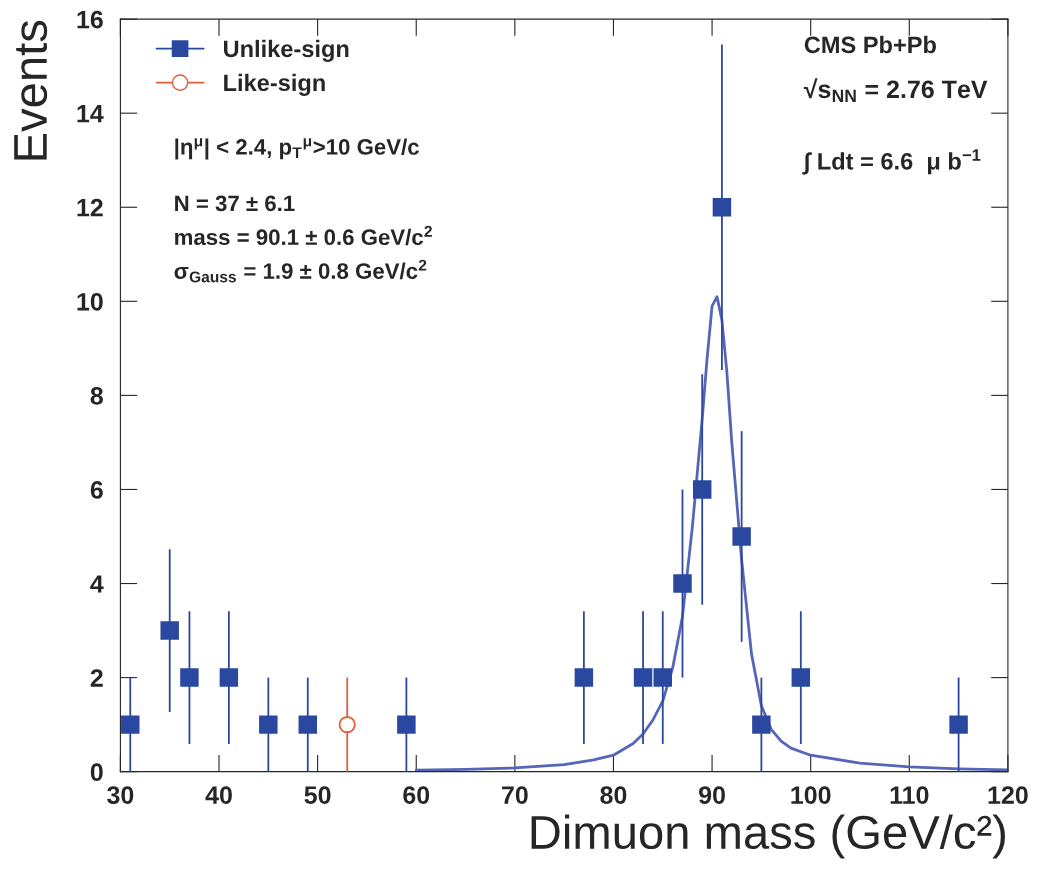 The image size is (1038, 869). I want to click on x-tick-label: 120, so click(1008, 795).